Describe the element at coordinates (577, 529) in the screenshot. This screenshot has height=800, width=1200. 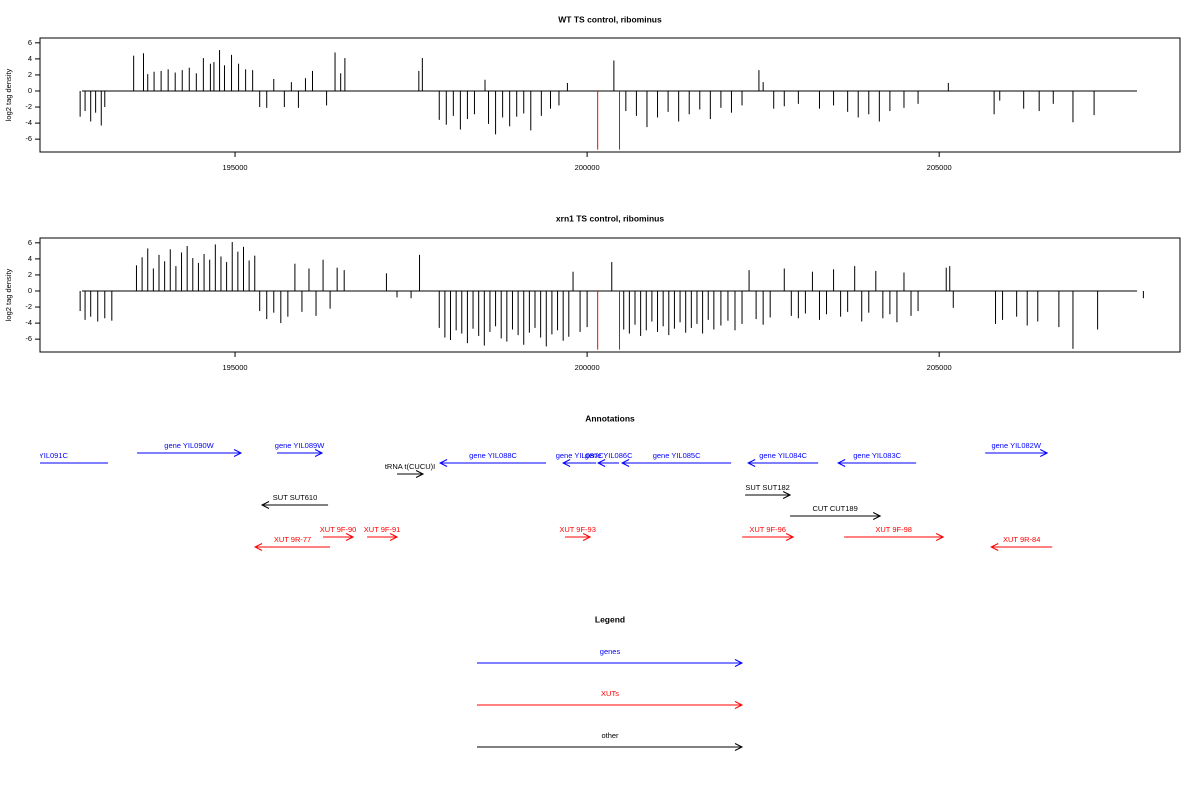
I see `feature-label: XUT 9F-93` at that location.